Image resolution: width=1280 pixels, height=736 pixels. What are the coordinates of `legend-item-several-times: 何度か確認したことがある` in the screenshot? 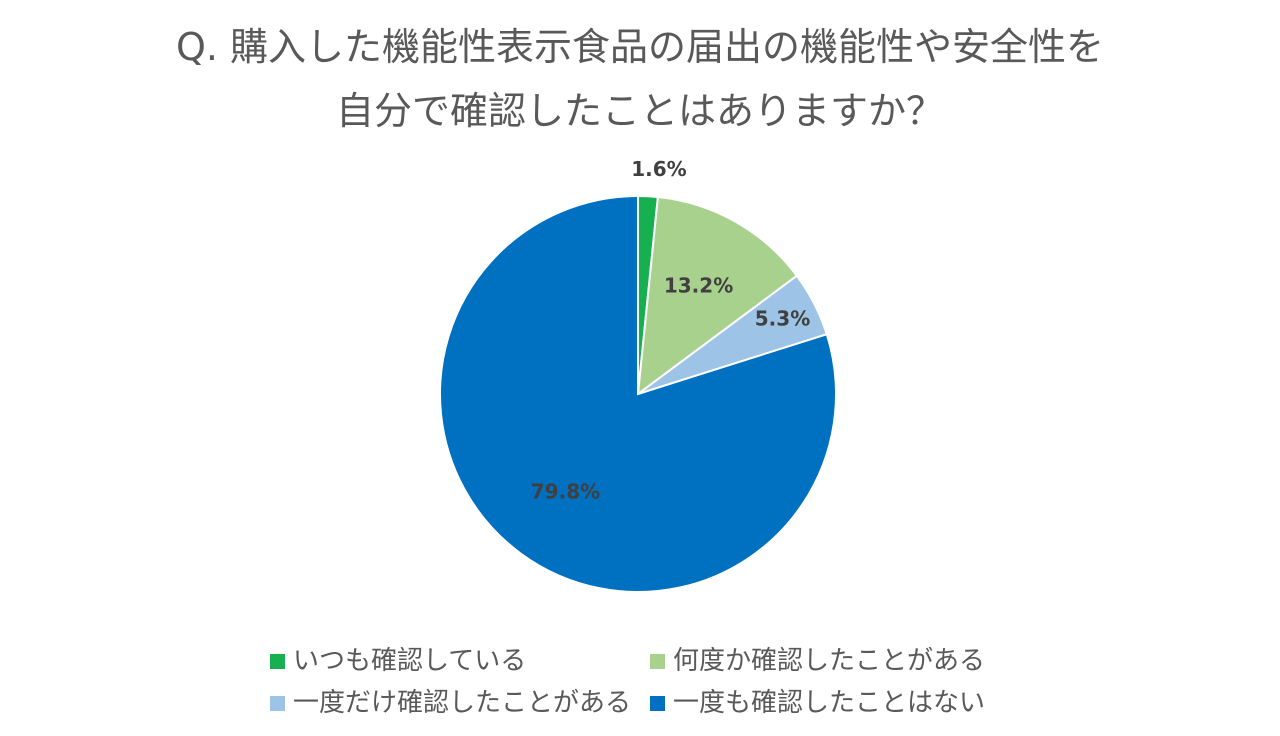 It's located at (840, 661).